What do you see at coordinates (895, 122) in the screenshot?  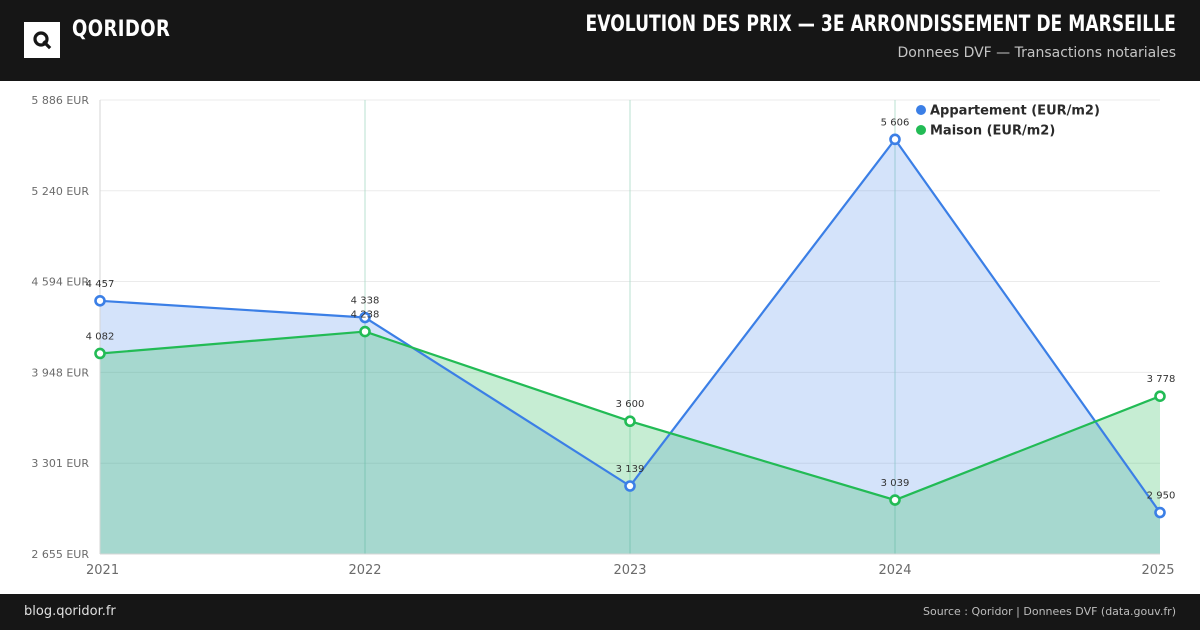 I see `data-label-appartement: 5 606` at bounding box center [895, 122].